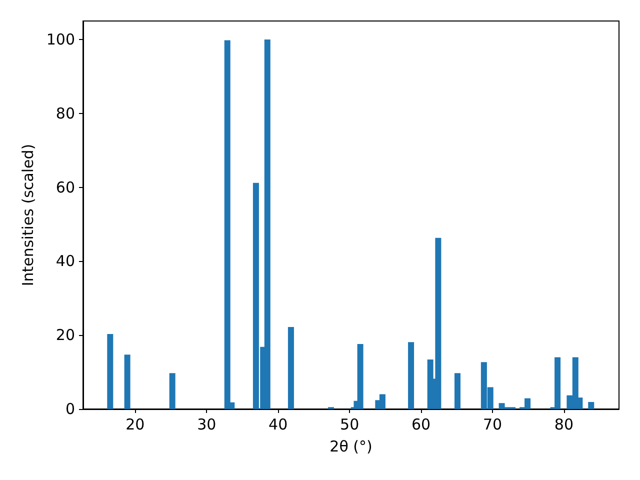  Describe the element at coordinates (421, 425) in the screenshot. I see `x-tick-label: 60` at that location.